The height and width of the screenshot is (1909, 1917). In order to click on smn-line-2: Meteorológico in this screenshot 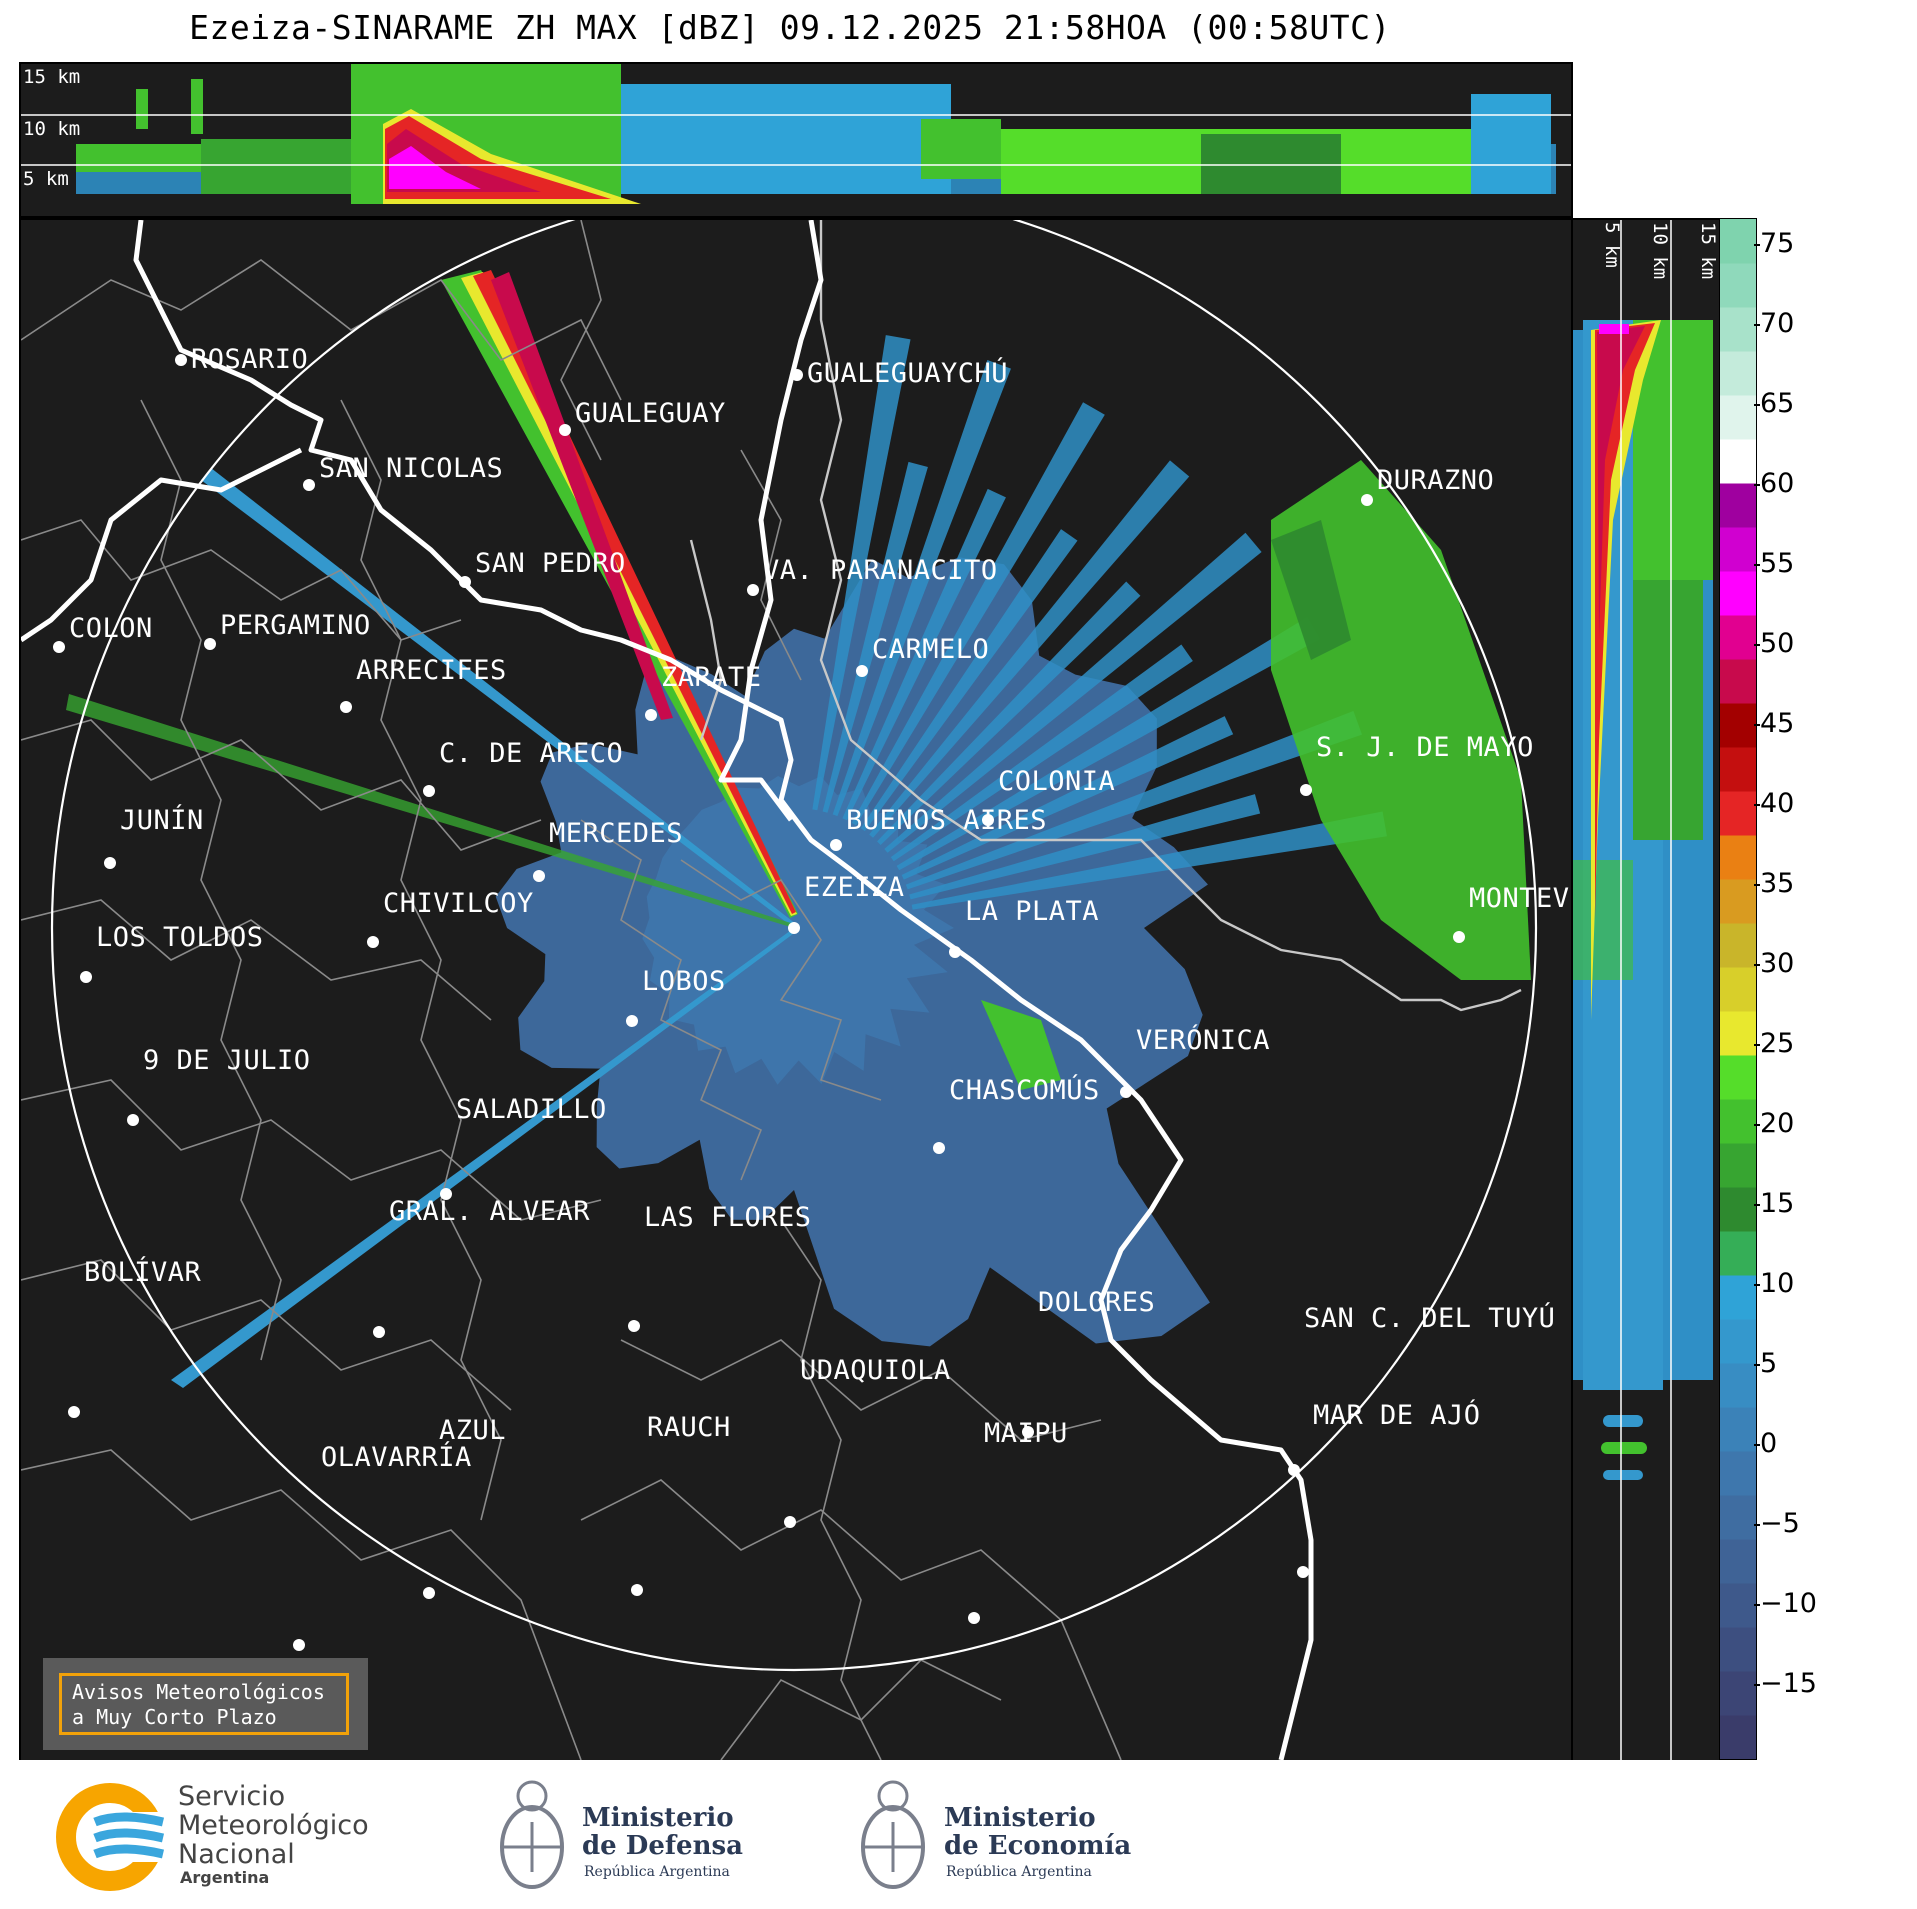, I will do `click(273, 1825)`.